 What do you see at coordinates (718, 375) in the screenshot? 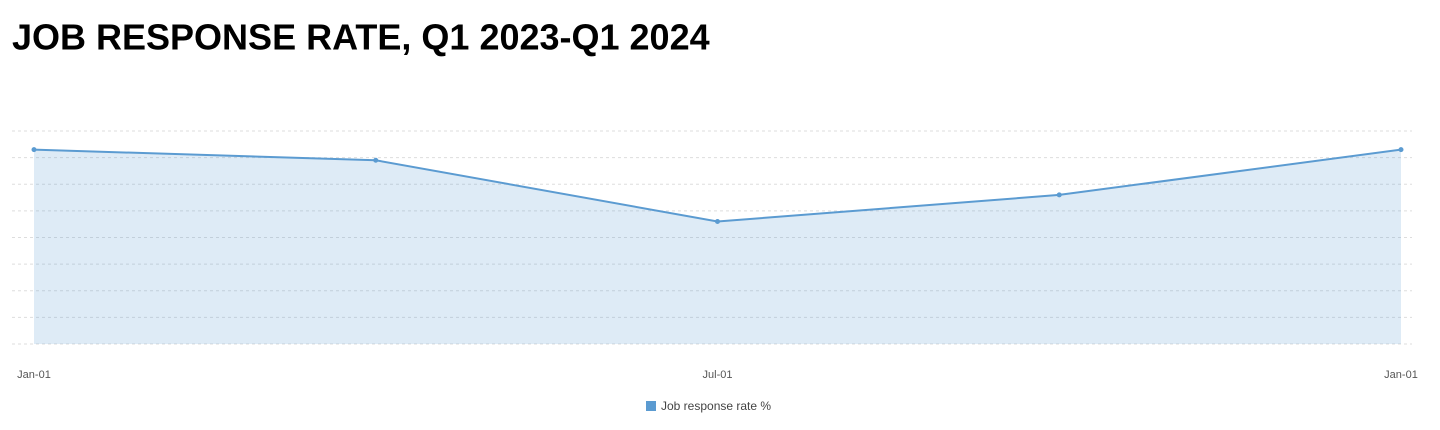
I see `x-tick-label: Jul-01` at bounding box center [718, 375].